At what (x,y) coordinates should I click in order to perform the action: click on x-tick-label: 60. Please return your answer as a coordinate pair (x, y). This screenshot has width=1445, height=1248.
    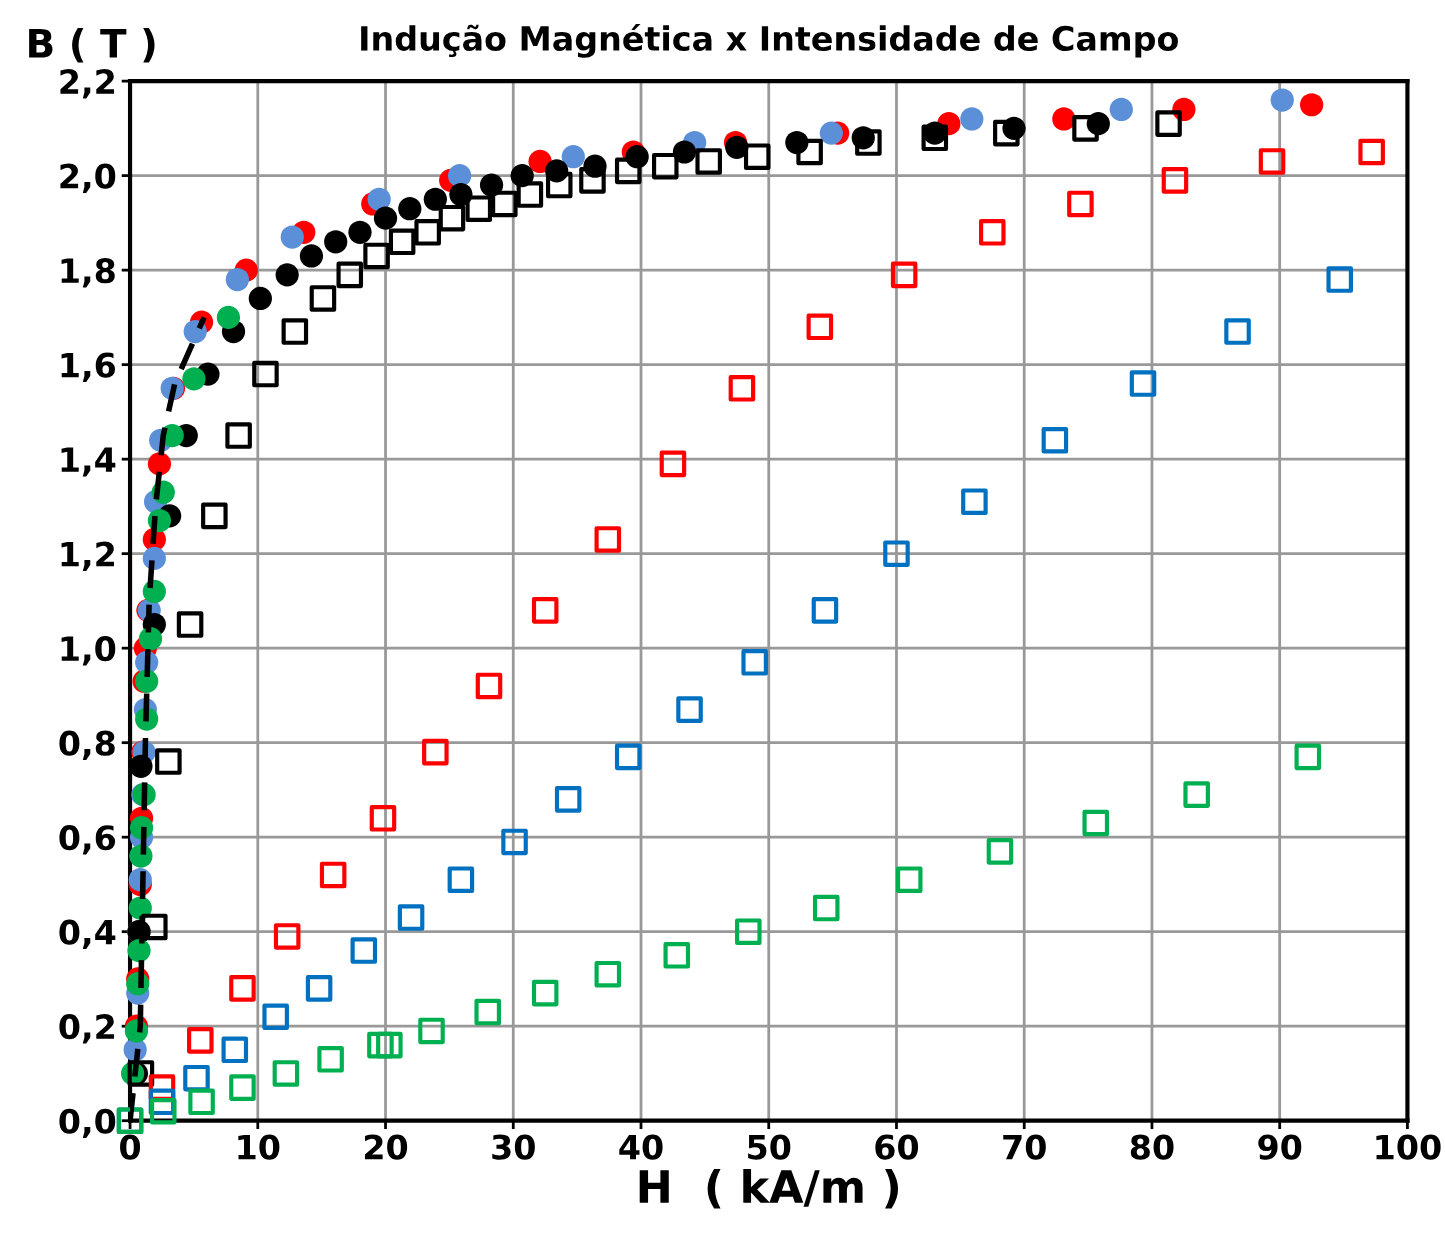
    Looking at the image, I should click on (897, 1147).